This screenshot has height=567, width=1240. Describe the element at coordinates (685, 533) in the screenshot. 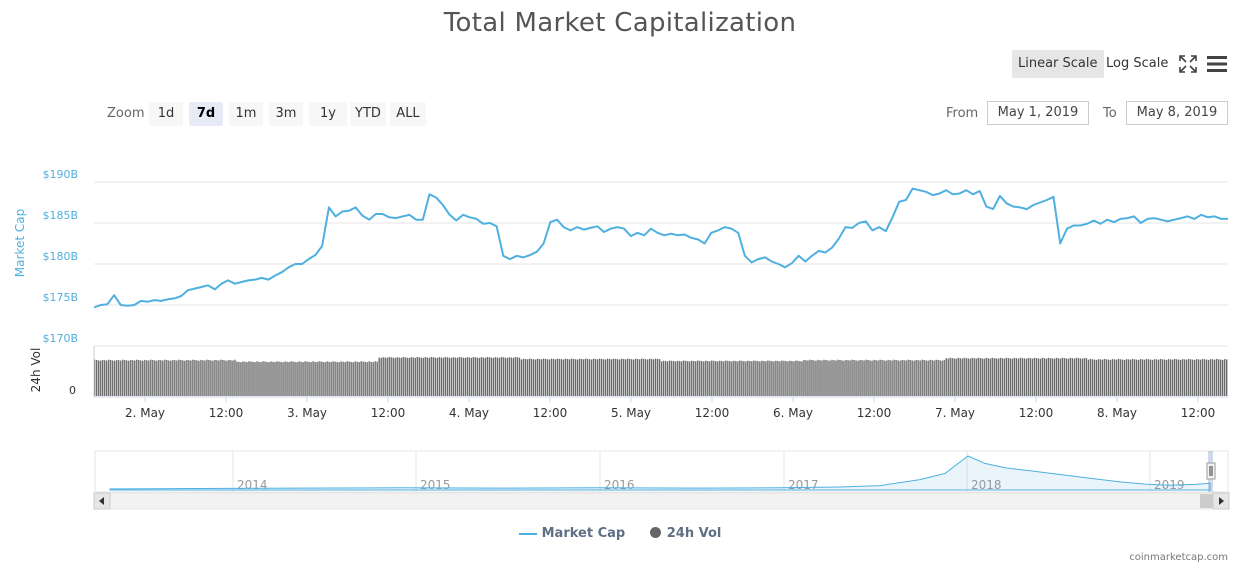

I see `legend-item-24h-vol: 24h Vol` at that location.